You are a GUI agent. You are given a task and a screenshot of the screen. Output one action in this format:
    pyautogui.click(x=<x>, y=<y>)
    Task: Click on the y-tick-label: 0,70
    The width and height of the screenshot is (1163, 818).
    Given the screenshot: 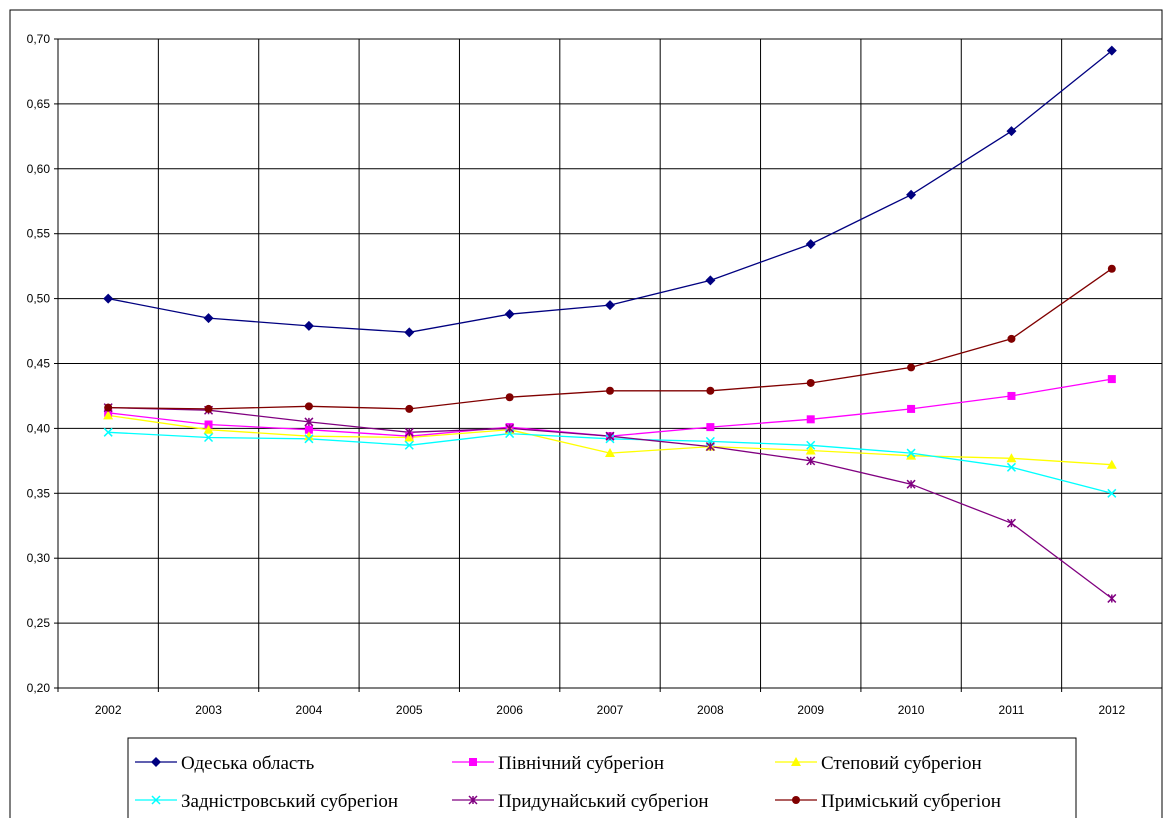 What is the action you would take?
    pyautogui.click(x=39, y=39)
    